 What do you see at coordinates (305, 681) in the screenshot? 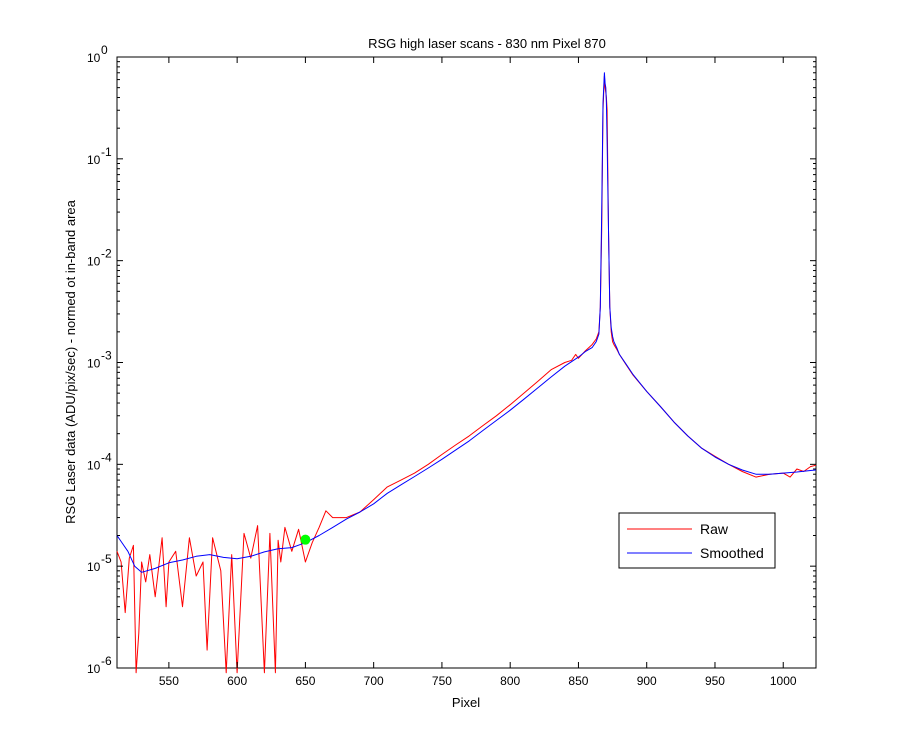
I see `x-tick-label: 650` at bounding box center [305, 681].